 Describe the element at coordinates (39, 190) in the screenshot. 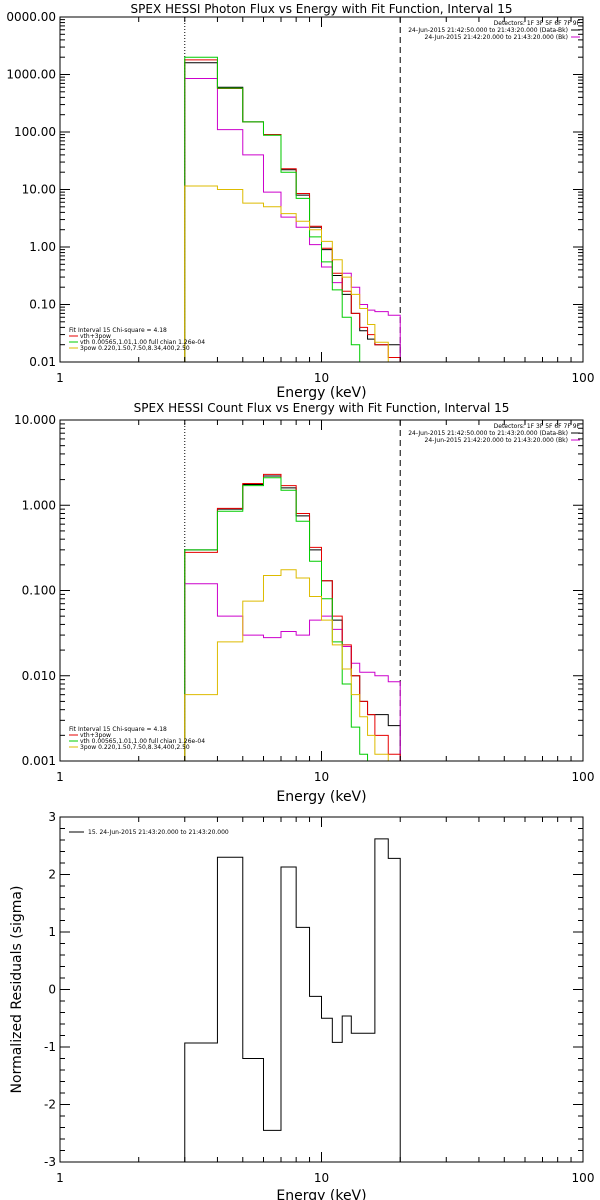

I see `y-tick-label: 10.00` at that location.